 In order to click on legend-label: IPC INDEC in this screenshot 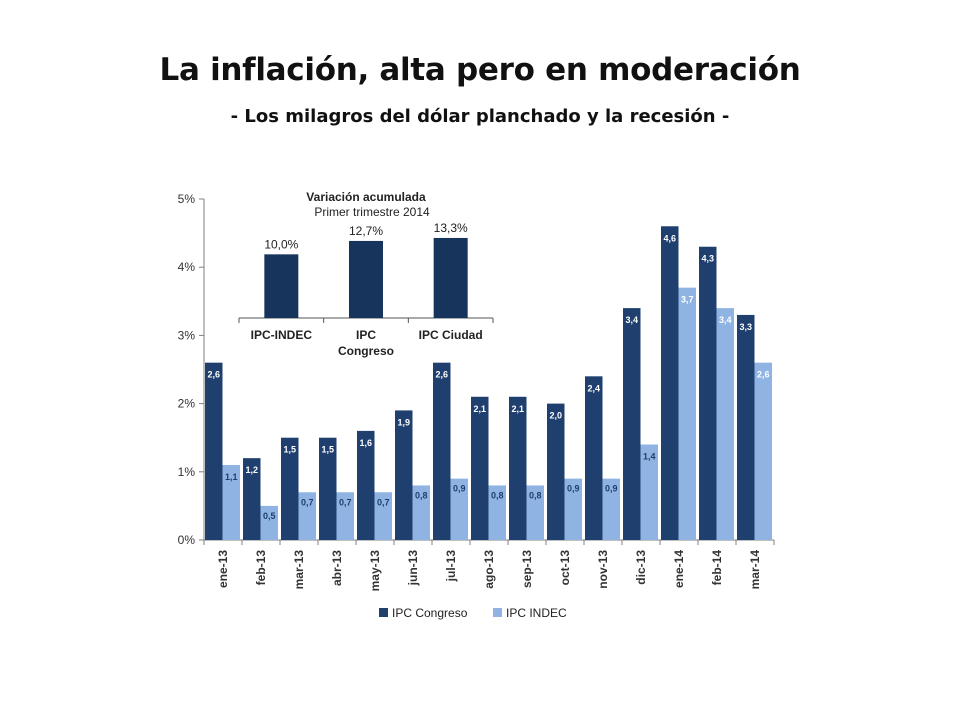, I will do `click(536, 613)`.